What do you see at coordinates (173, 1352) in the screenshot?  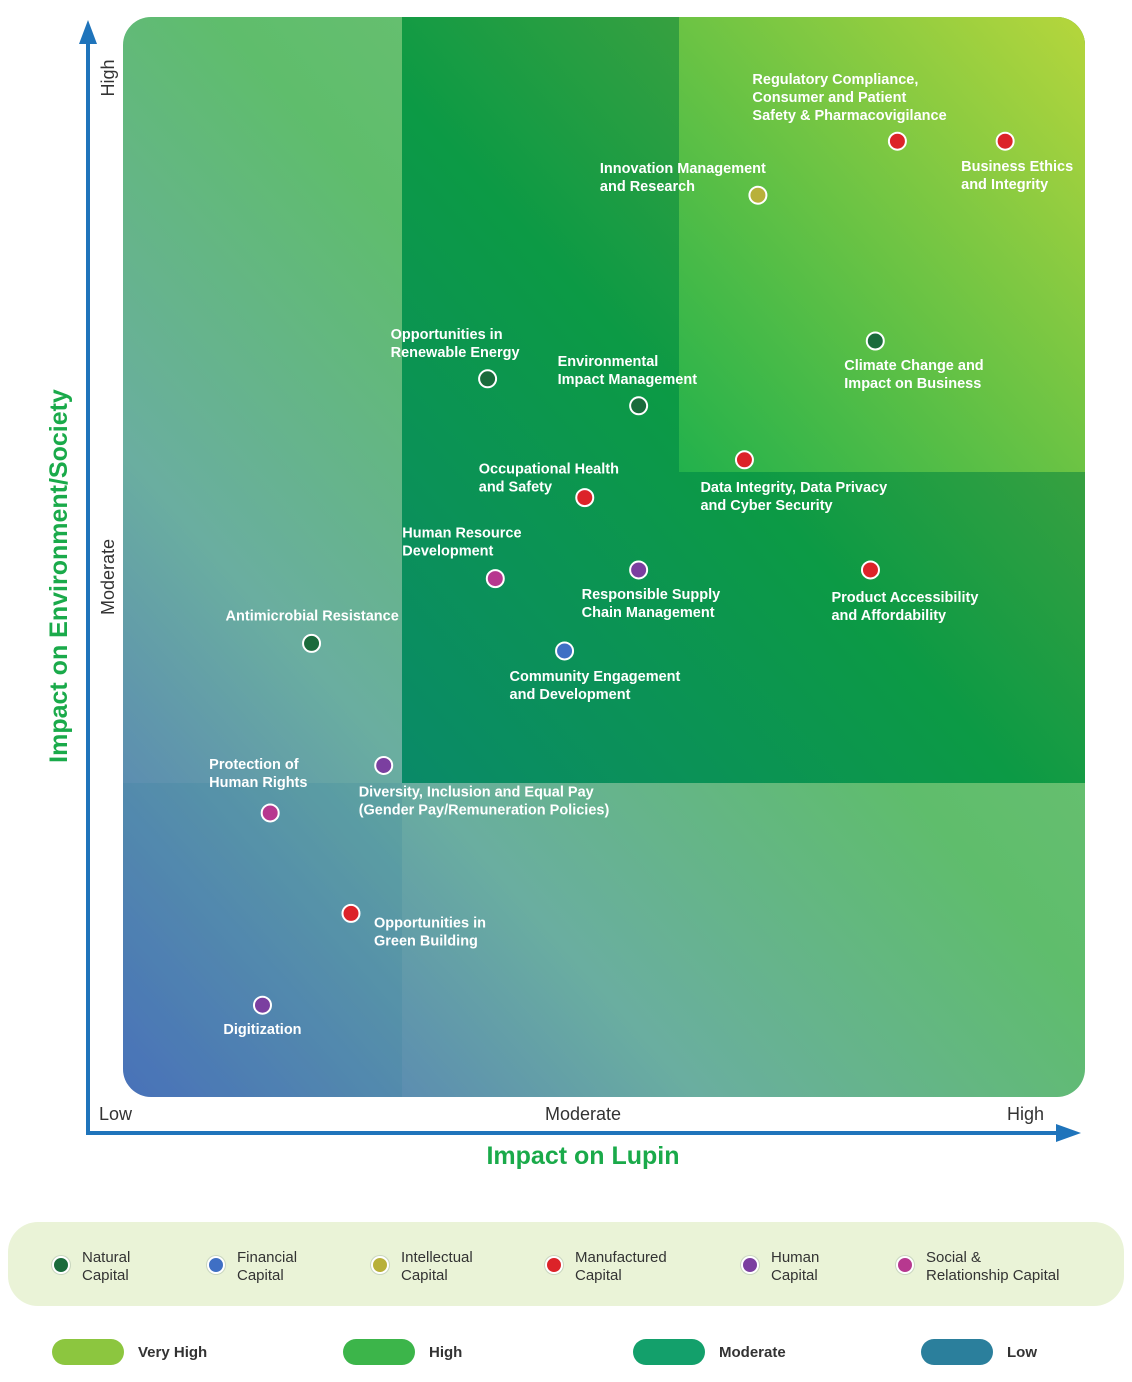 I see `impact-legend-label: Very High` at bounding box center [173, 1352].